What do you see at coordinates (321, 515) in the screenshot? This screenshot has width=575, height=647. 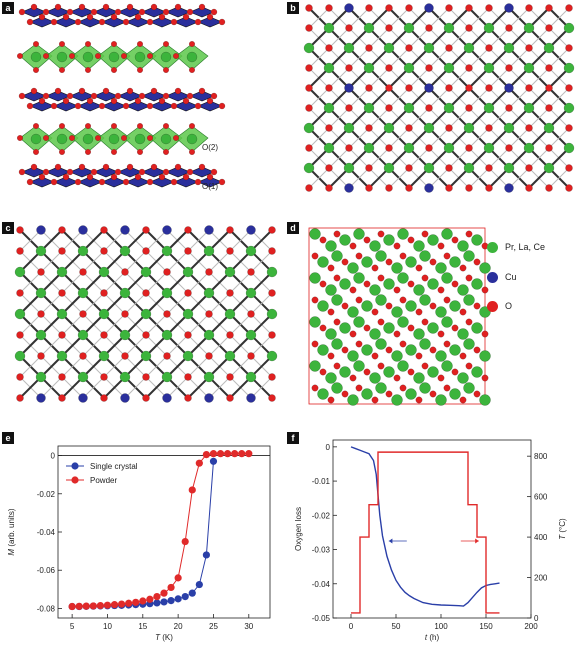 I see `y-tick-label: -0.02` at bounding box center [321, 515].